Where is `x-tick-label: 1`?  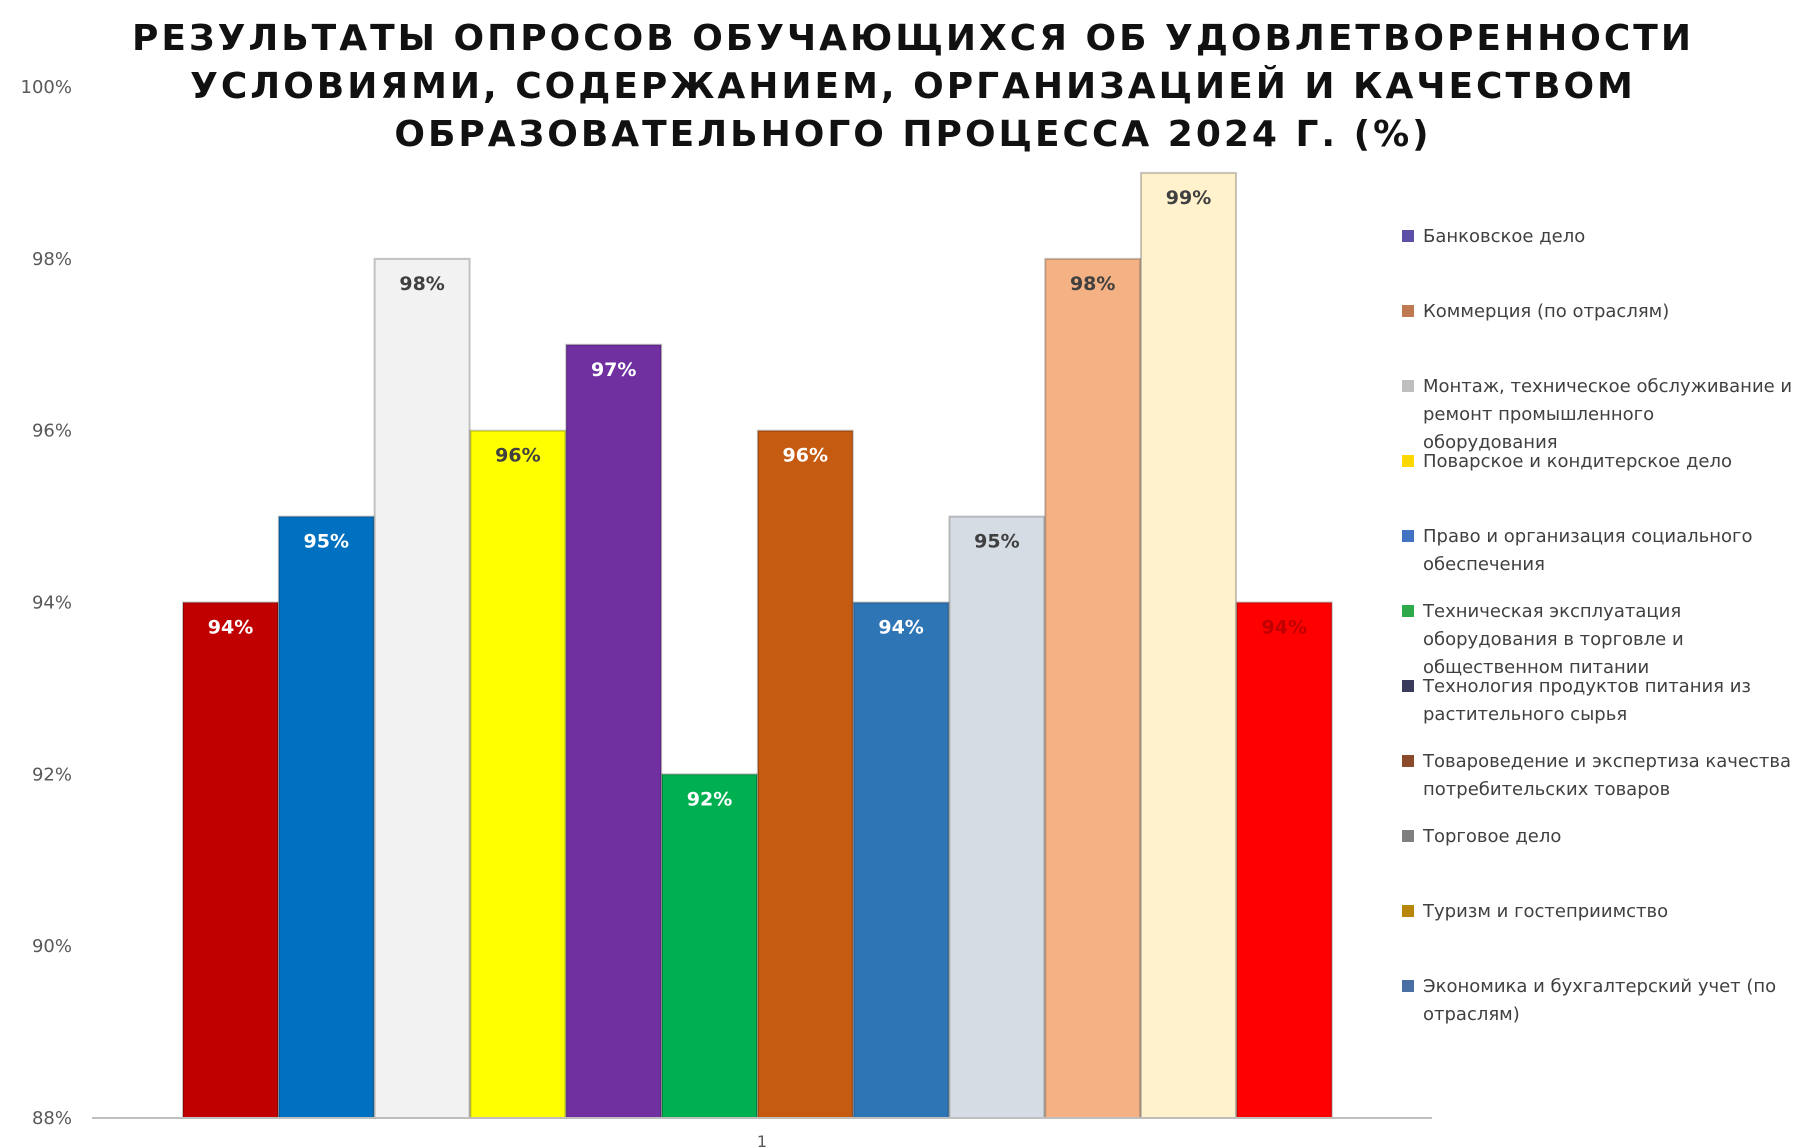 x-tick-label: 1 is located at coordinates (762, 1140).